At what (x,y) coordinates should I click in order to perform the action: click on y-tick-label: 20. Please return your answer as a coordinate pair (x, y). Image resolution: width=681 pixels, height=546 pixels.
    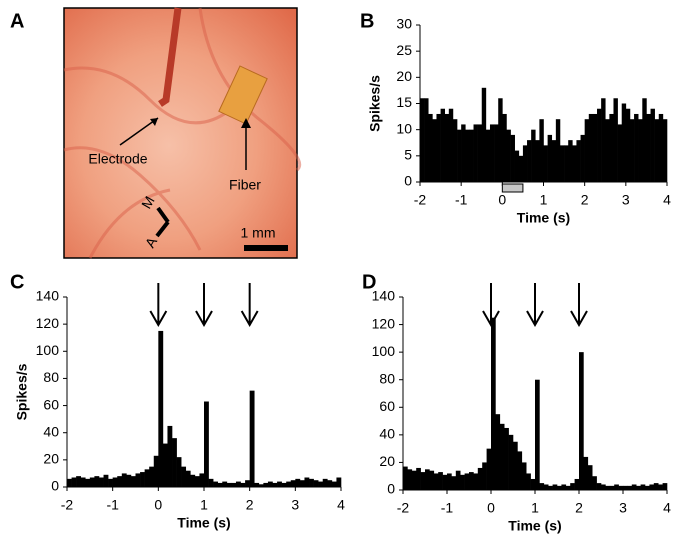
    Looking at the image, I should click on (387, 461).